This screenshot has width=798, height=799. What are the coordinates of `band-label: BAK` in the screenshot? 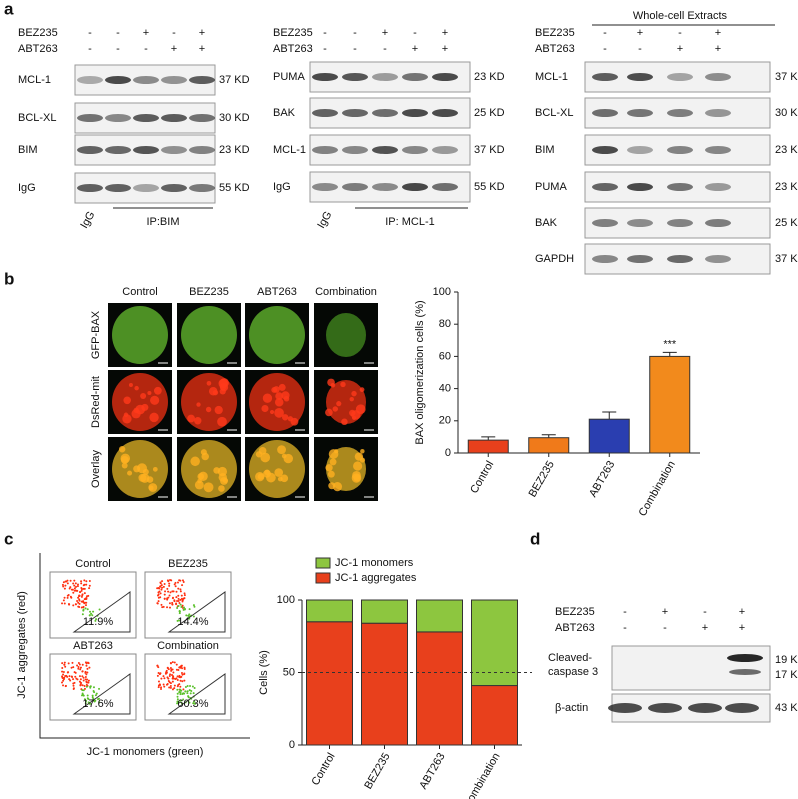 It's located at (284, 113).